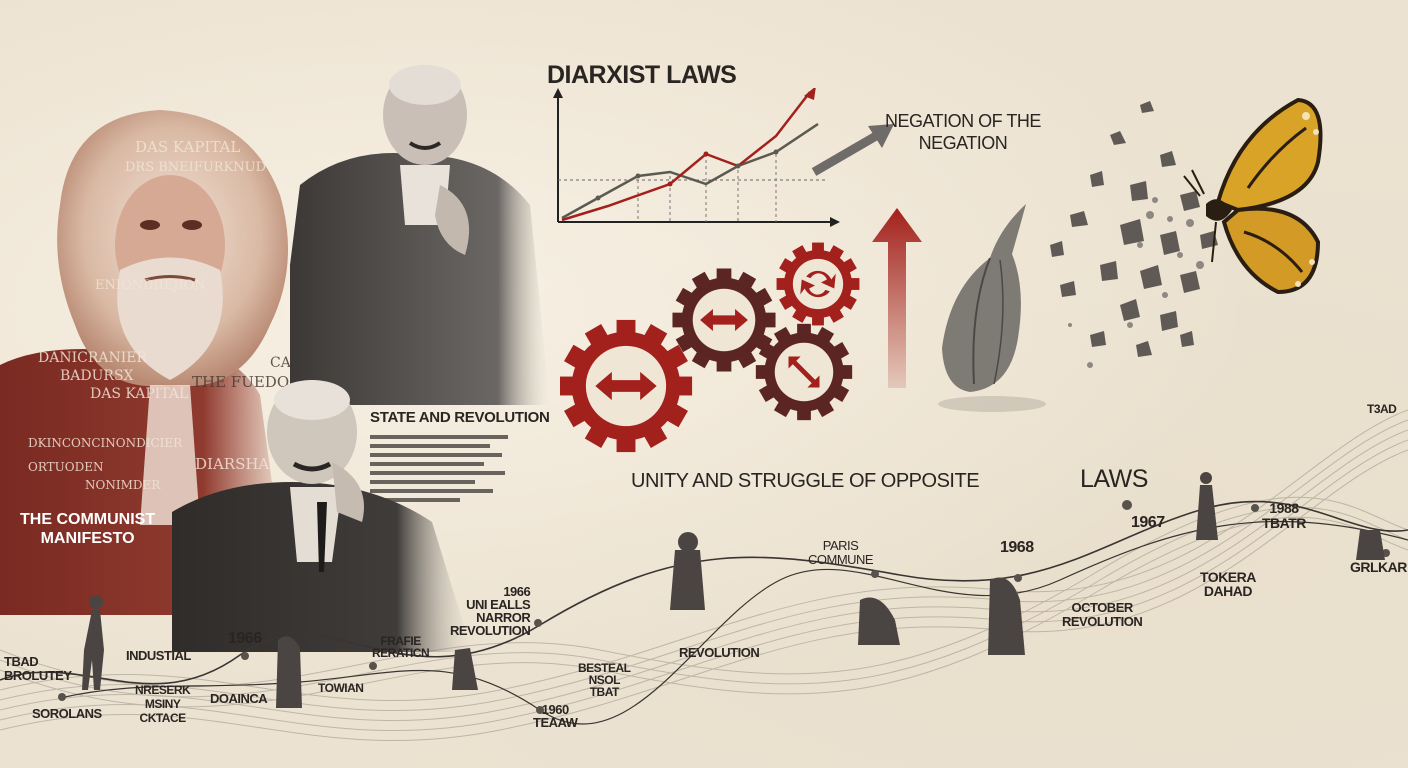 This screenshot has height=768, width=1408. I want to click on gears-group, so click(710, 347).